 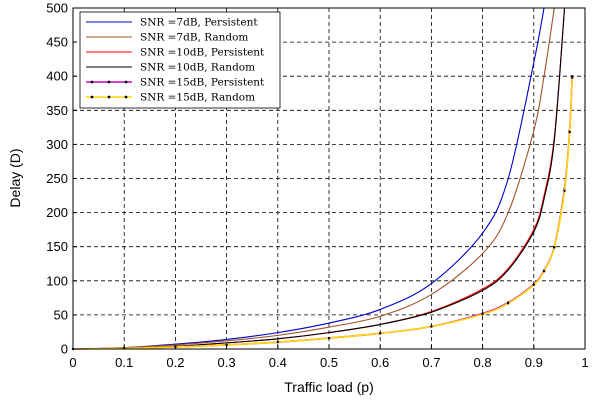 What do you see at coordinates (227, 362) in the screenshot?
I see `x-tick-label: 0.3` at bounding box center [227, 362].